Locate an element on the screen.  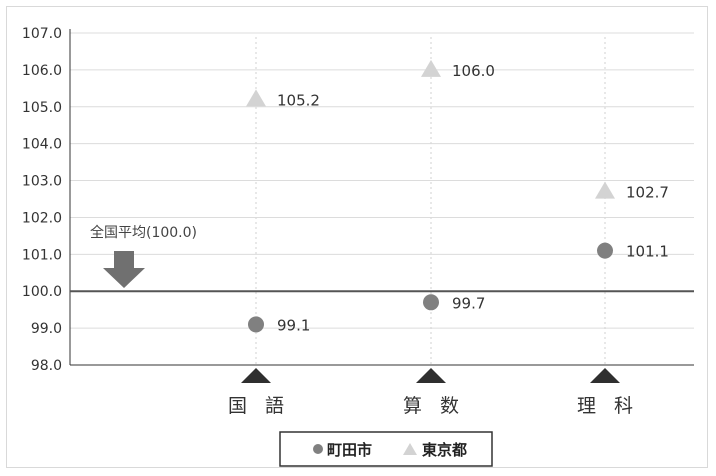
legend-label-tokyo: 東京都 is located at coordinates (444, 450).